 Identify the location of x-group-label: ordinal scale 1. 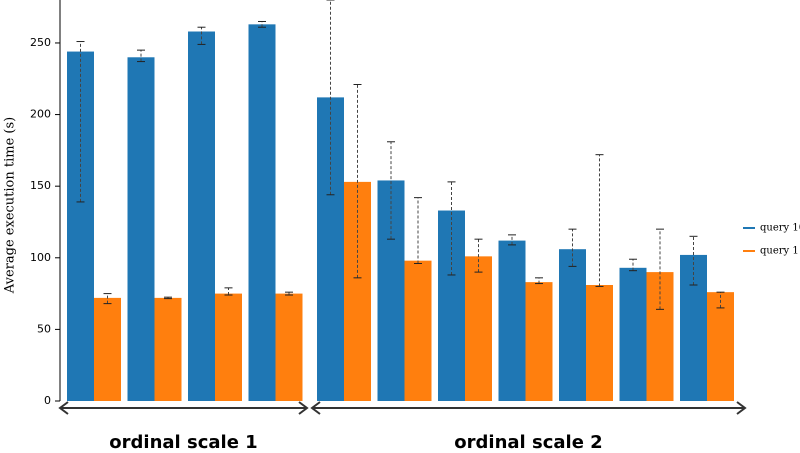
(183, 442).